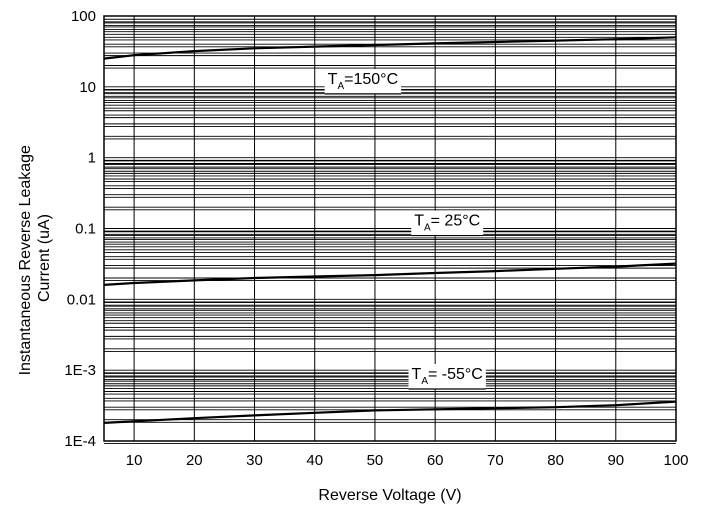 The height and width of the screenshot is (509, 708). I want to click on x-tick-label: 60, so click(435, 460).